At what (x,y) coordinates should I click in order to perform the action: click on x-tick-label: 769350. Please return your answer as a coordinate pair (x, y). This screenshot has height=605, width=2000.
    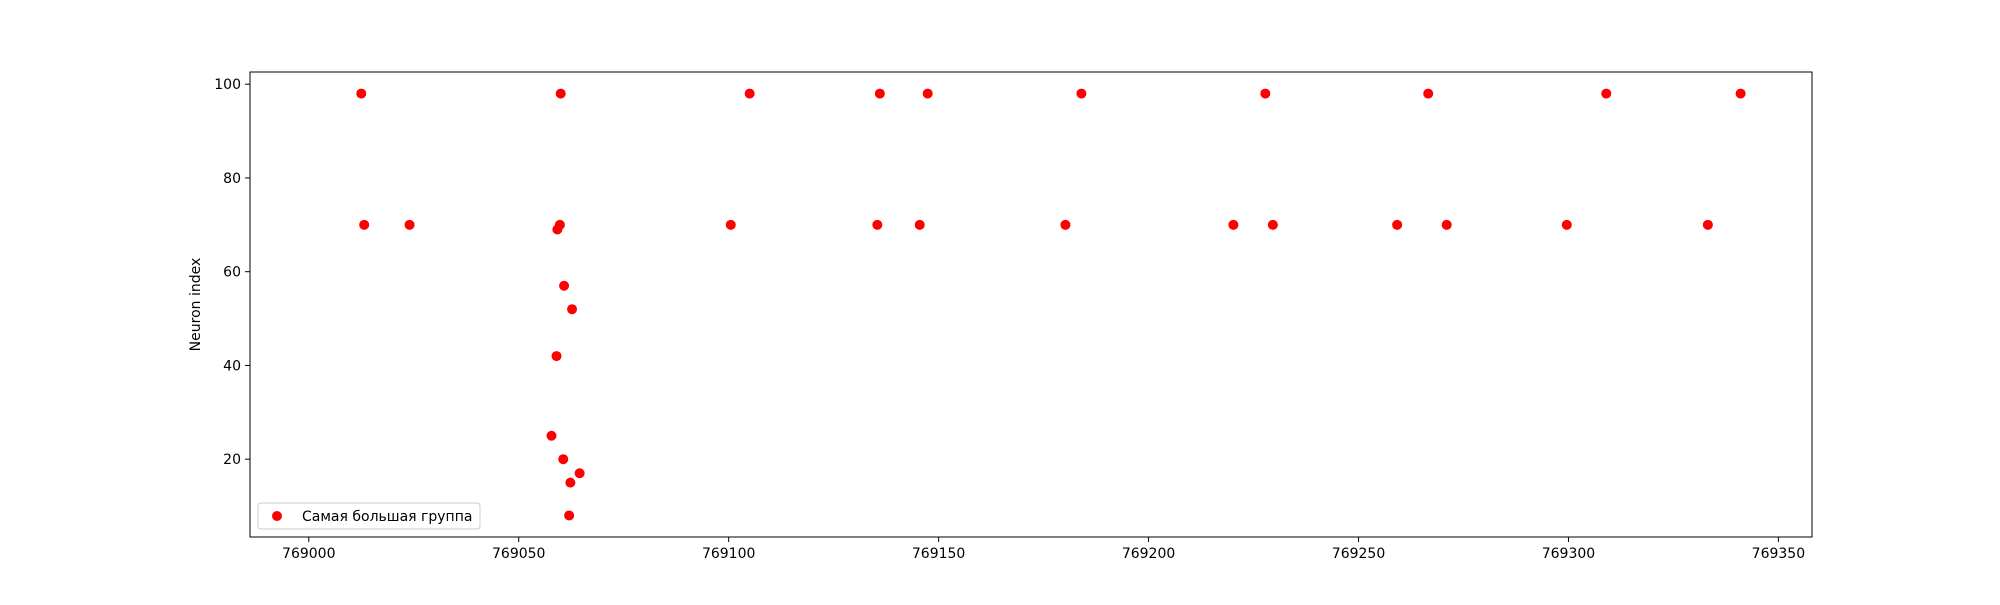
    Looking at the image, I should click on (1778, 554).